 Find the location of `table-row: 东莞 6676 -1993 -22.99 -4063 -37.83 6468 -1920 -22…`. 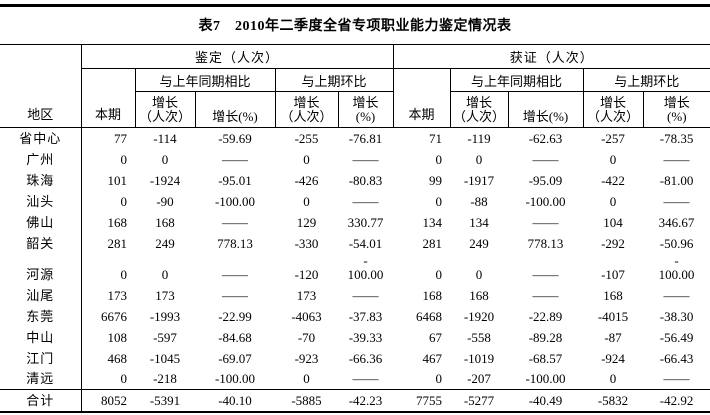

table-row: 东莞 6676 -1993 -22.99 -4063 -37.83 6468 -1920 -22… is located at coordinates (355, 316).